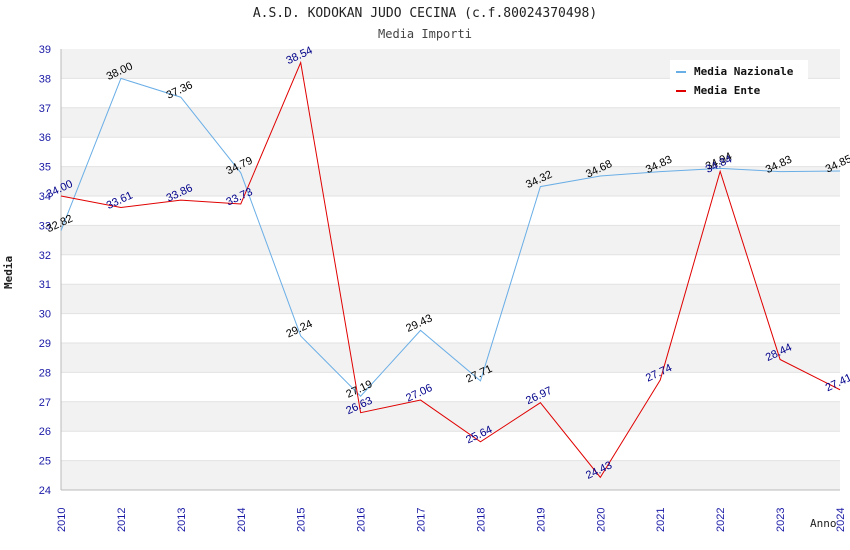 The image size is (850, 550). What do you see at coordinates (122, 520) in the screenshot?
I see `x-tick-label: 2012` at bounding box center [122, 520].